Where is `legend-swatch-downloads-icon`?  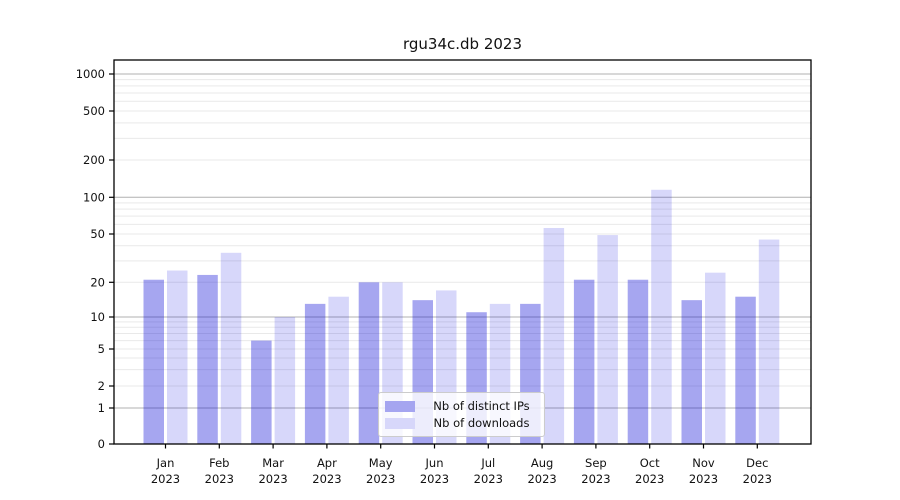
legend-swatch-downloads-icon is located at coordinates (400, 423).